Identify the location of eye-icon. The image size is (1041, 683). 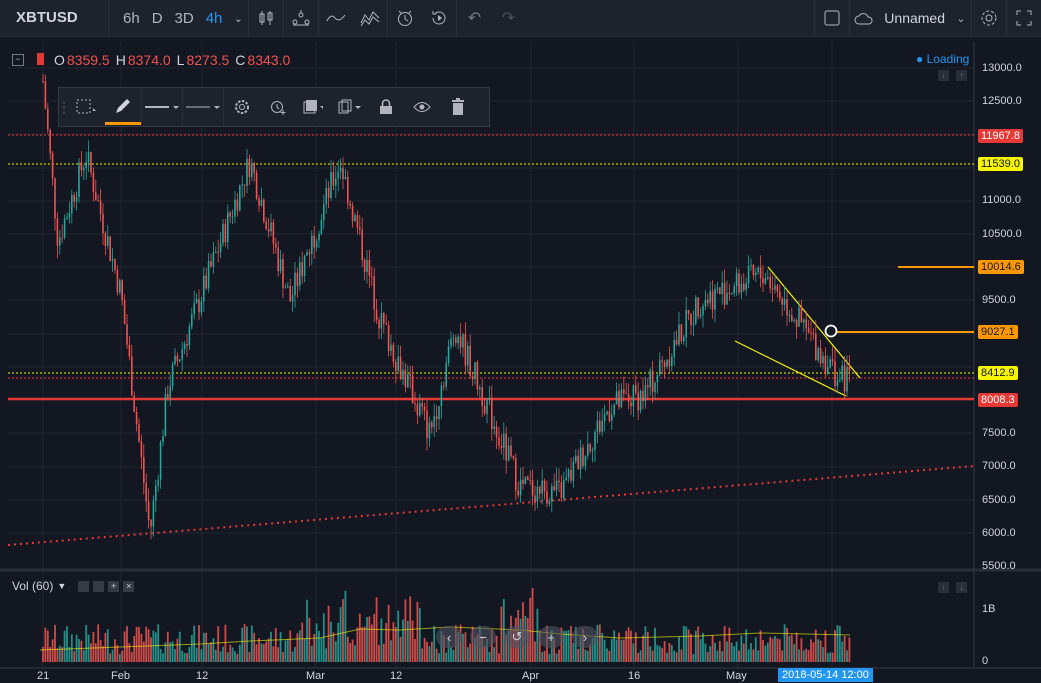
(422, 107).